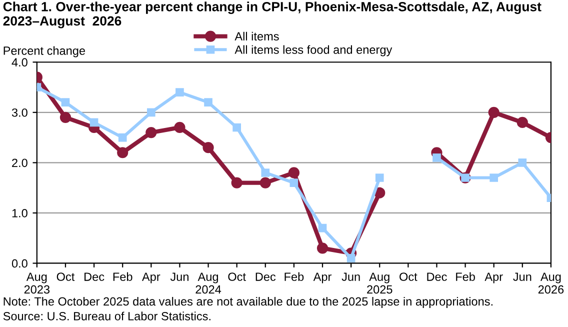 The image size is (568, 327). What do you see at coordinates (37, 283) in the screenshot?
I see `x-tick-label: Aug 2023` at bounding box center [37, 283].